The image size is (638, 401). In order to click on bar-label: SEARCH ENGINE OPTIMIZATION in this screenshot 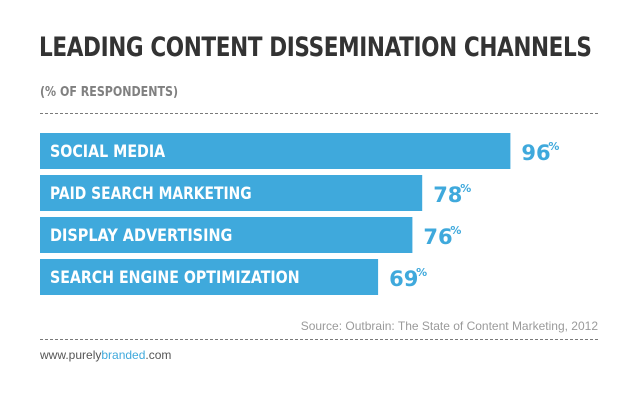, I will do `click(175, 278)`.